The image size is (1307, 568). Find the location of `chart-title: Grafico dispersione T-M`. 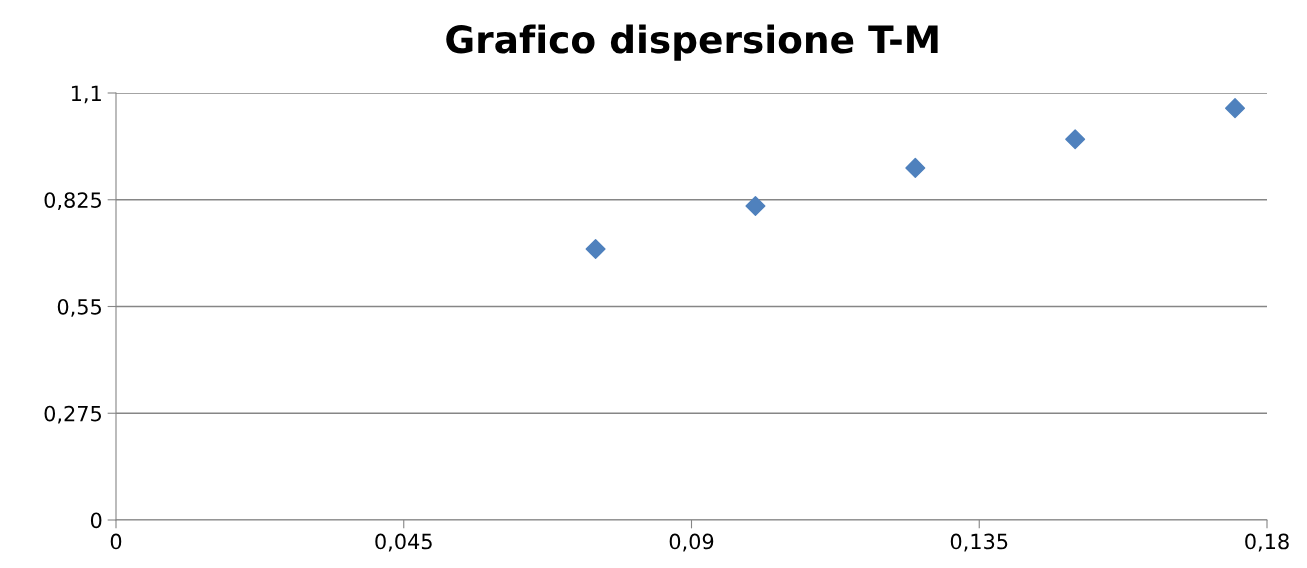

chart-title: Grafico dispersione T-M is located at coordinates (692, 42).